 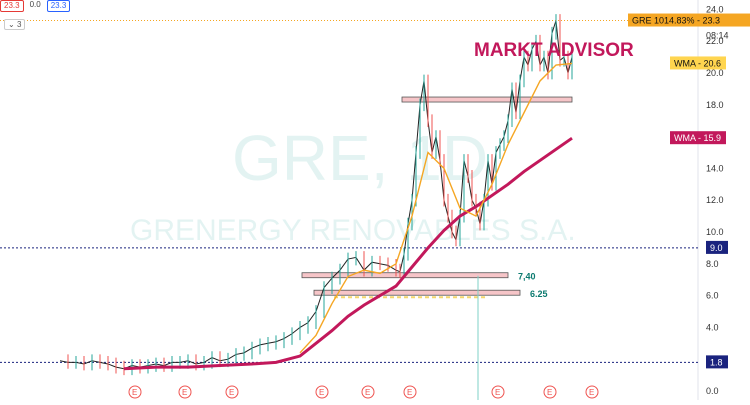 What do you see at coordinates (676, 21) in the screenshot?
I see `symbol-price-tag: GRE 1014.83% - 23.3` at bounding box center [676, 21].